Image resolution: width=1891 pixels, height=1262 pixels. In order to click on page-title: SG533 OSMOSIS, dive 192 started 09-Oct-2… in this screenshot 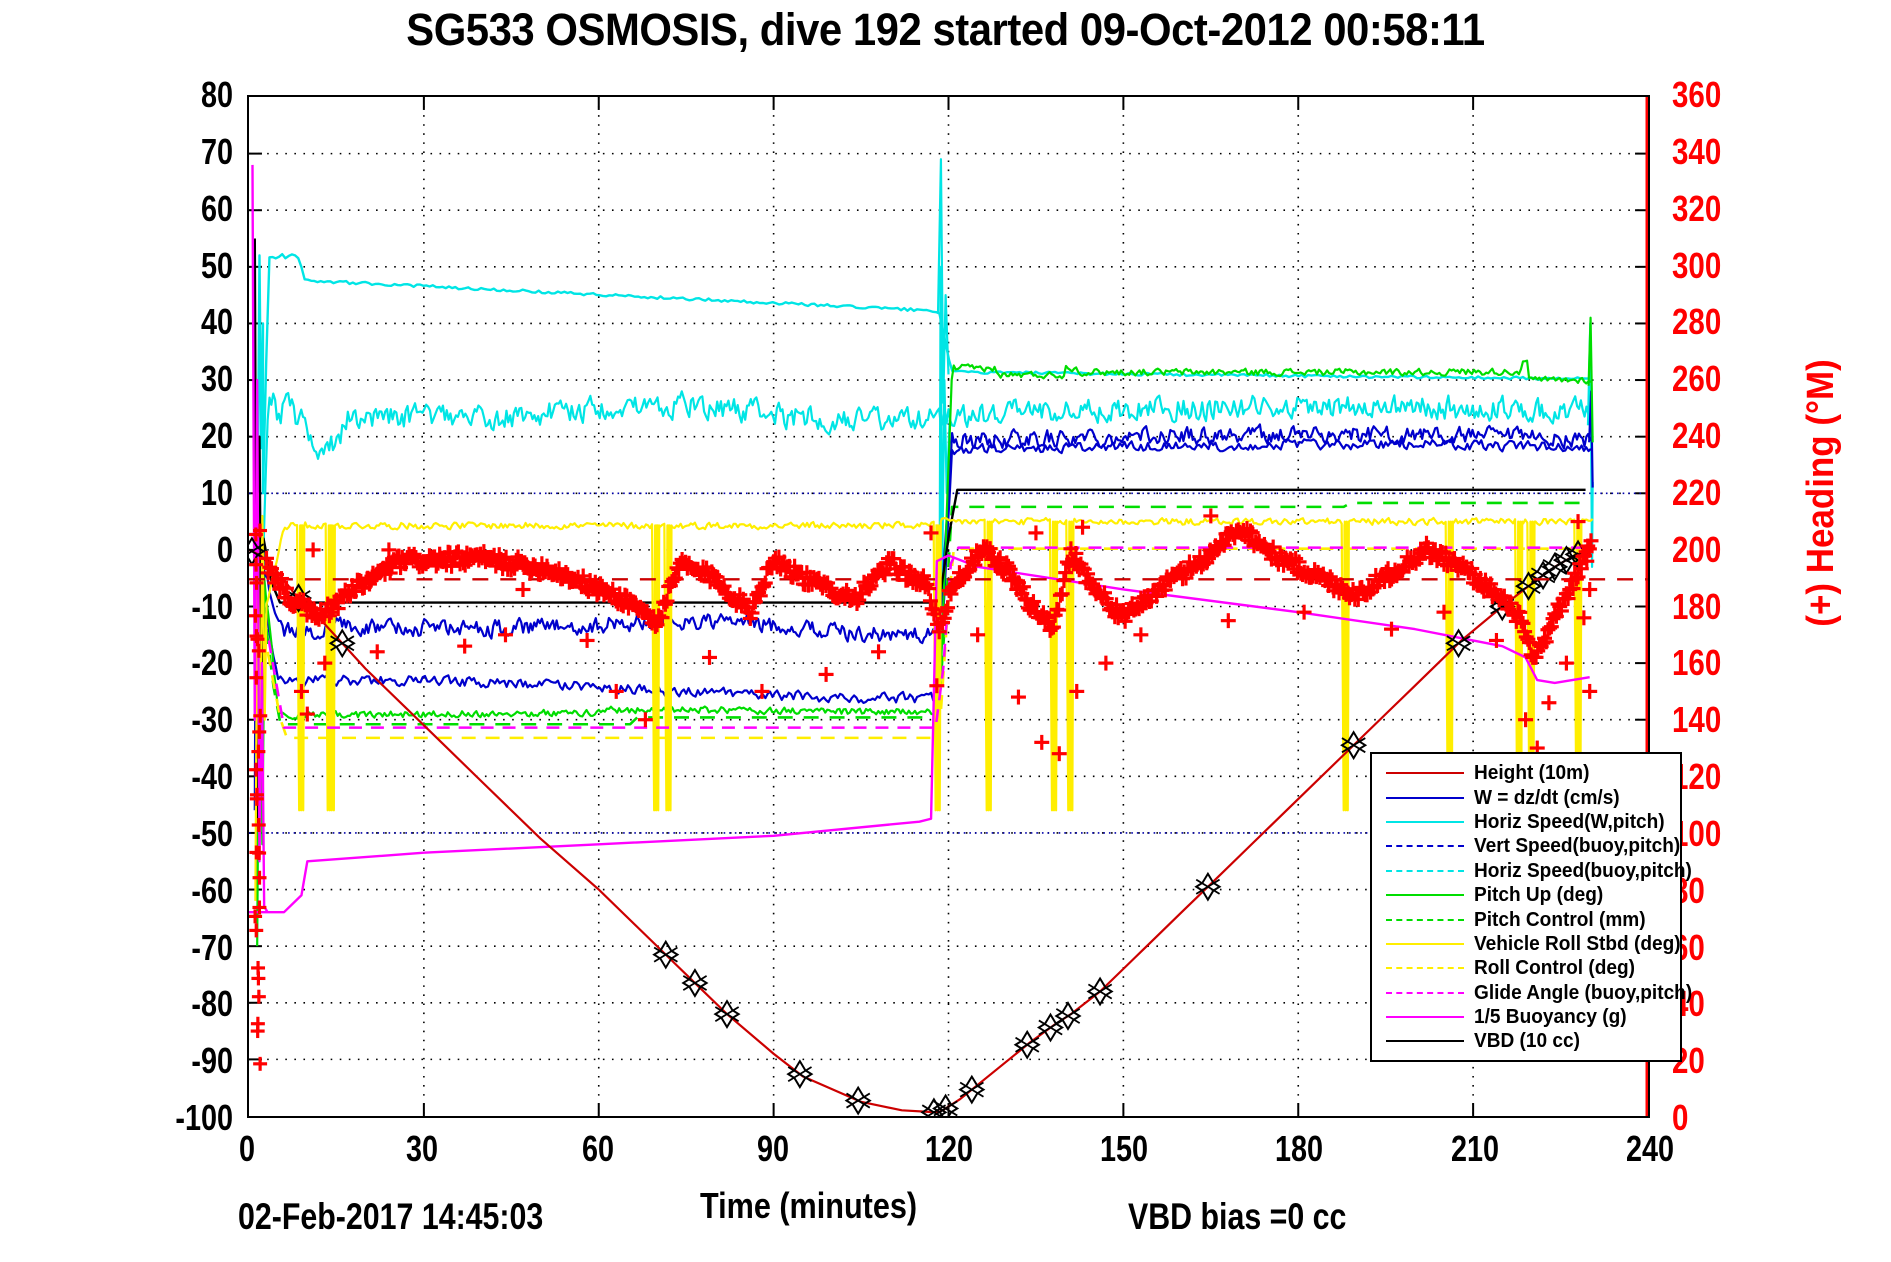, I will do `click(945, 29)`.